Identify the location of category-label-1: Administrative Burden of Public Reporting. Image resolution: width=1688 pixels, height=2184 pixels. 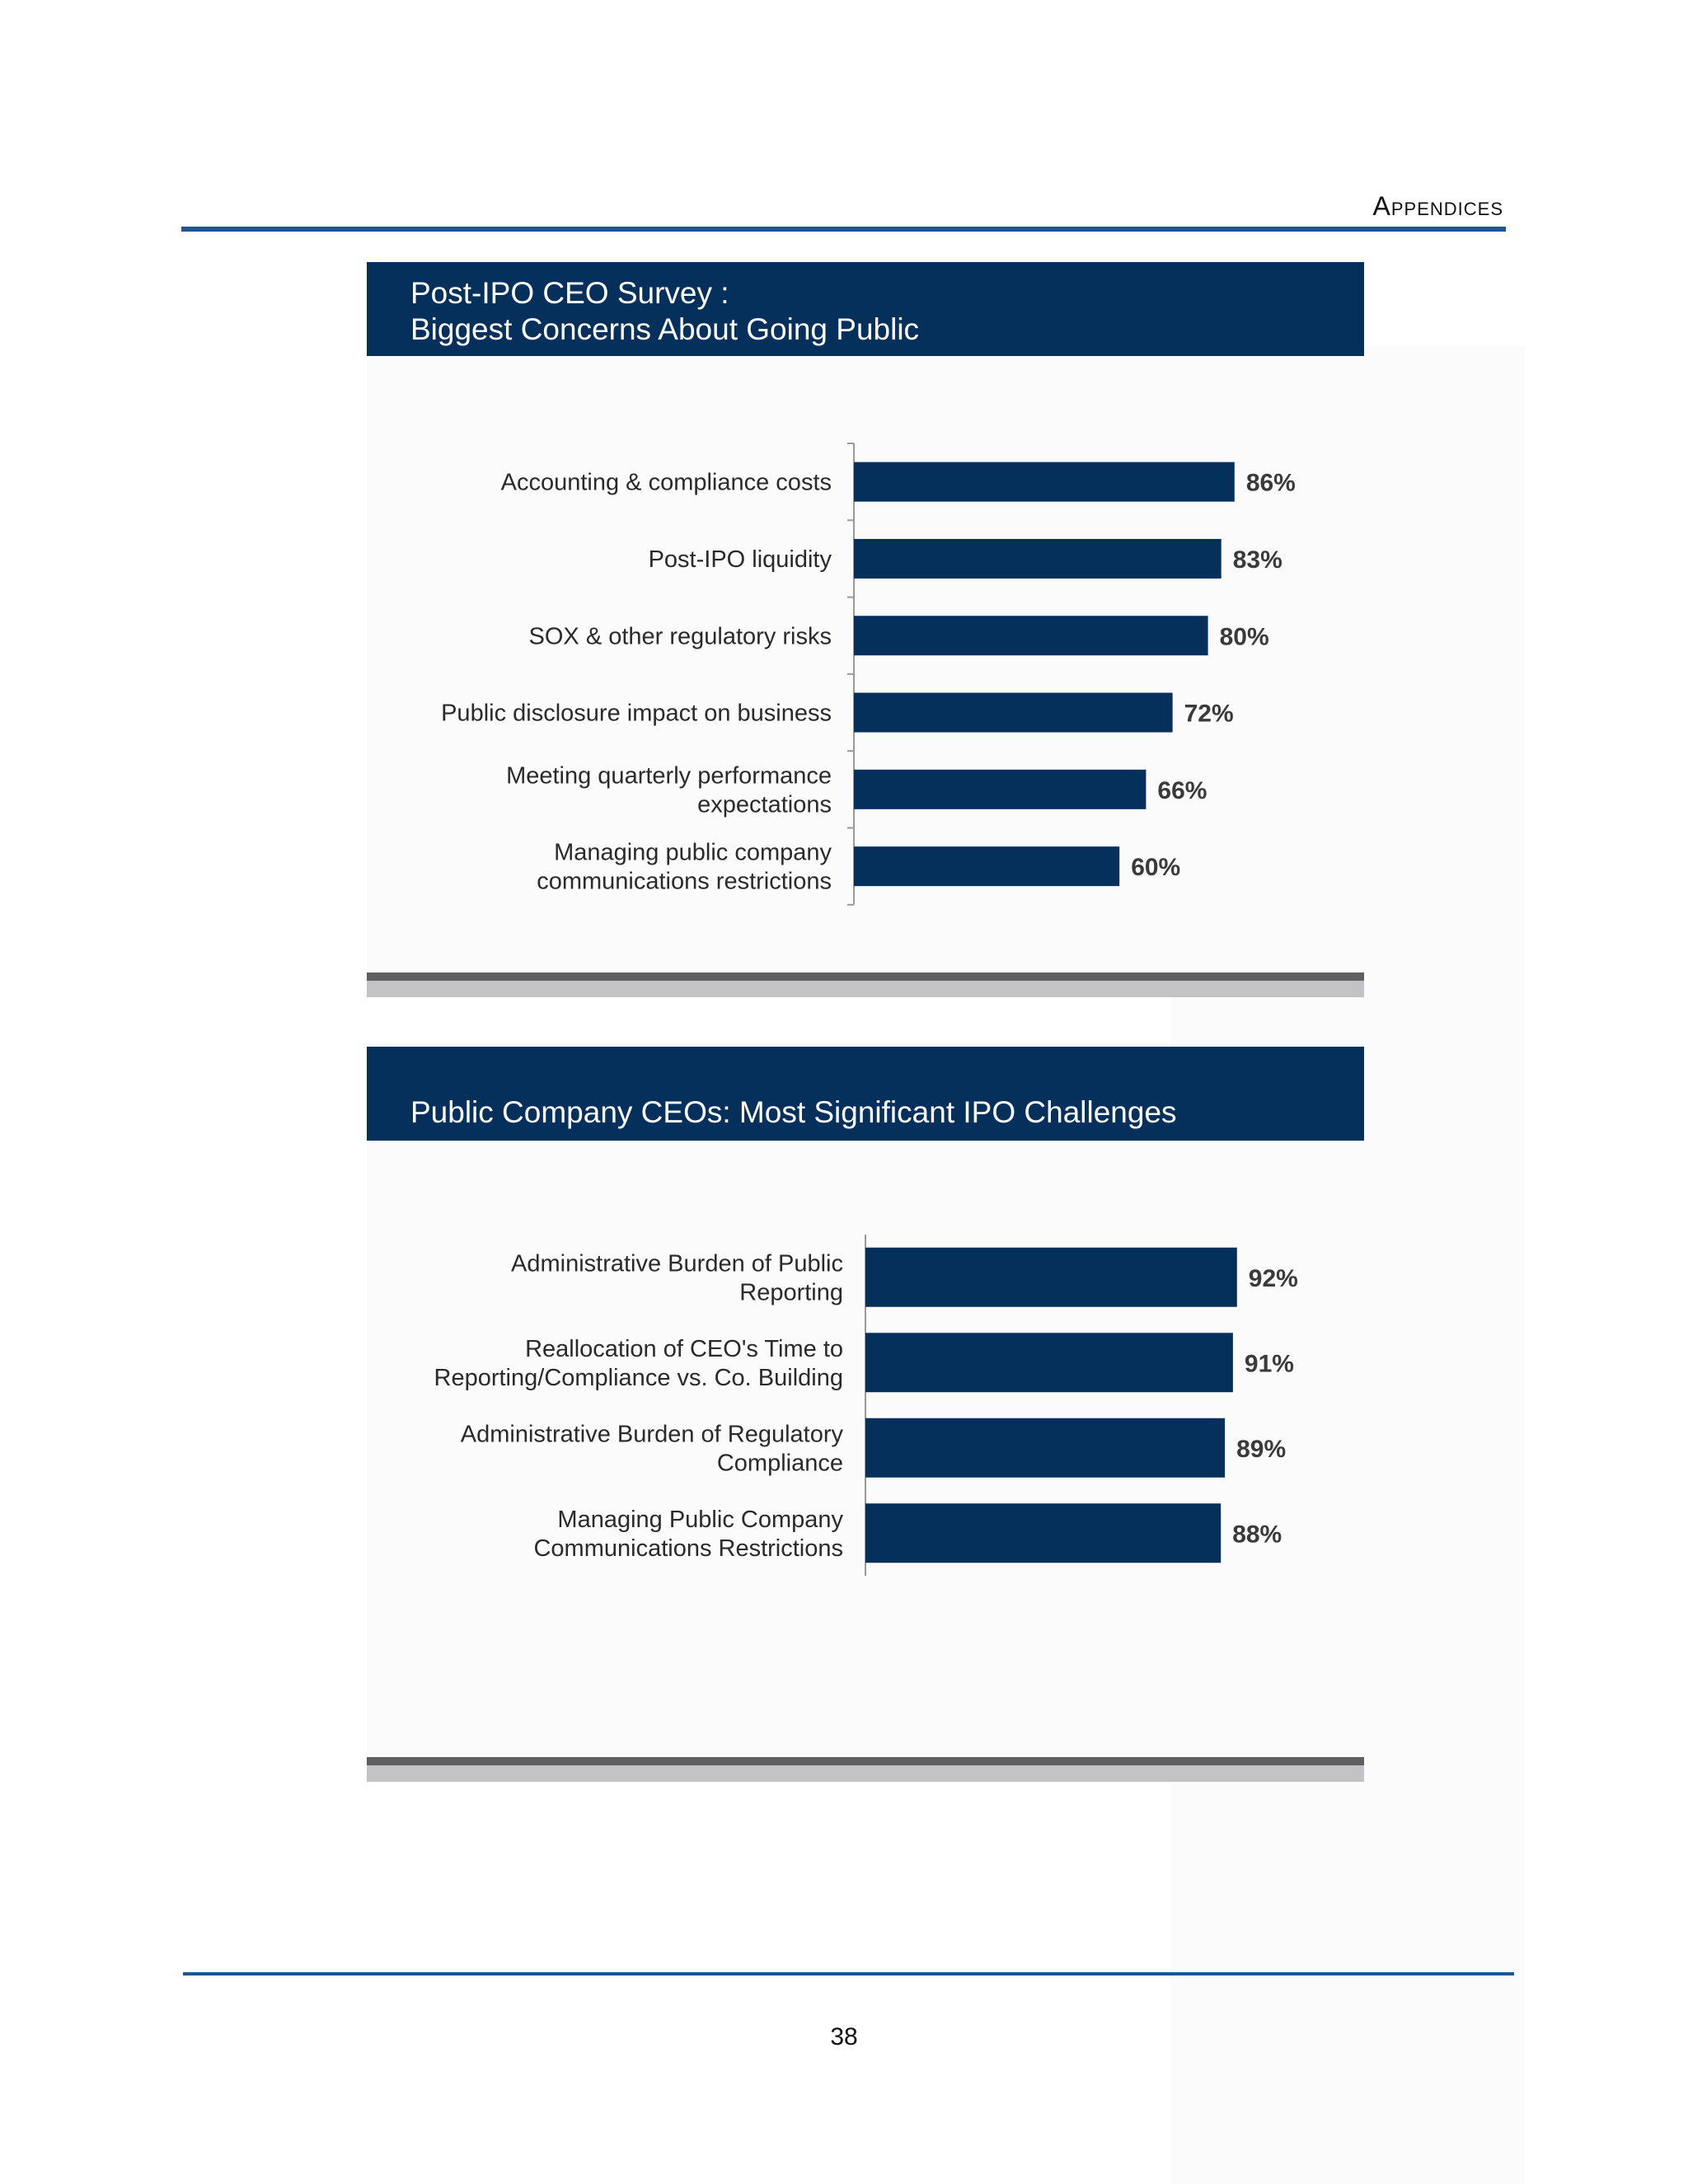
(677, 1277).